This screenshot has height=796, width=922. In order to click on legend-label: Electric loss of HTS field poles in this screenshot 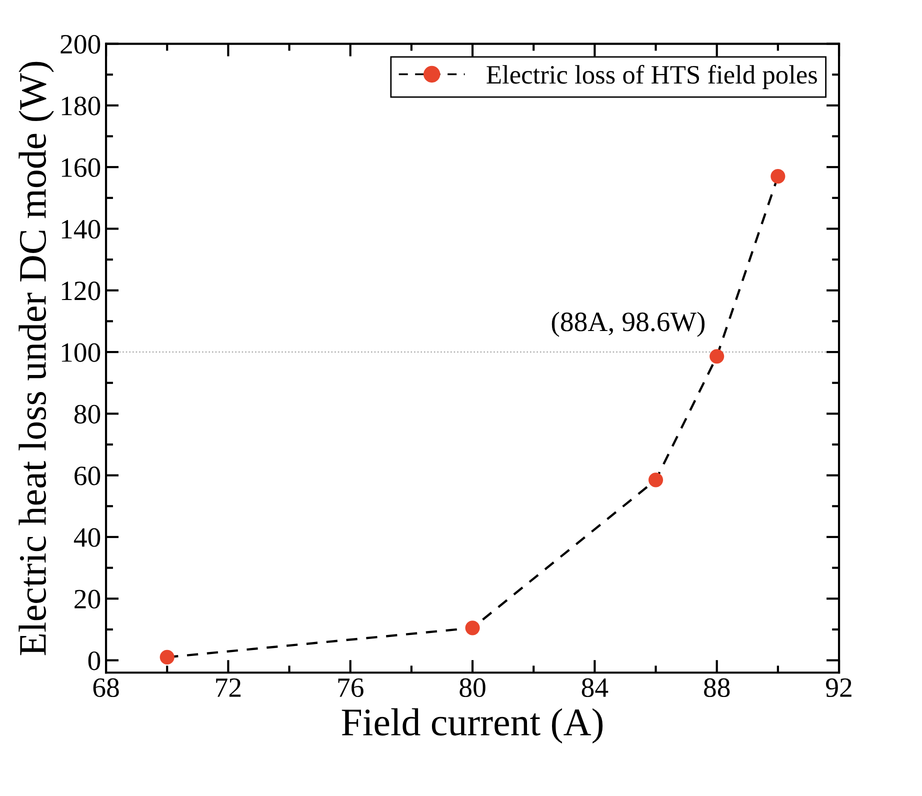, I will do `click(651, 77)`.